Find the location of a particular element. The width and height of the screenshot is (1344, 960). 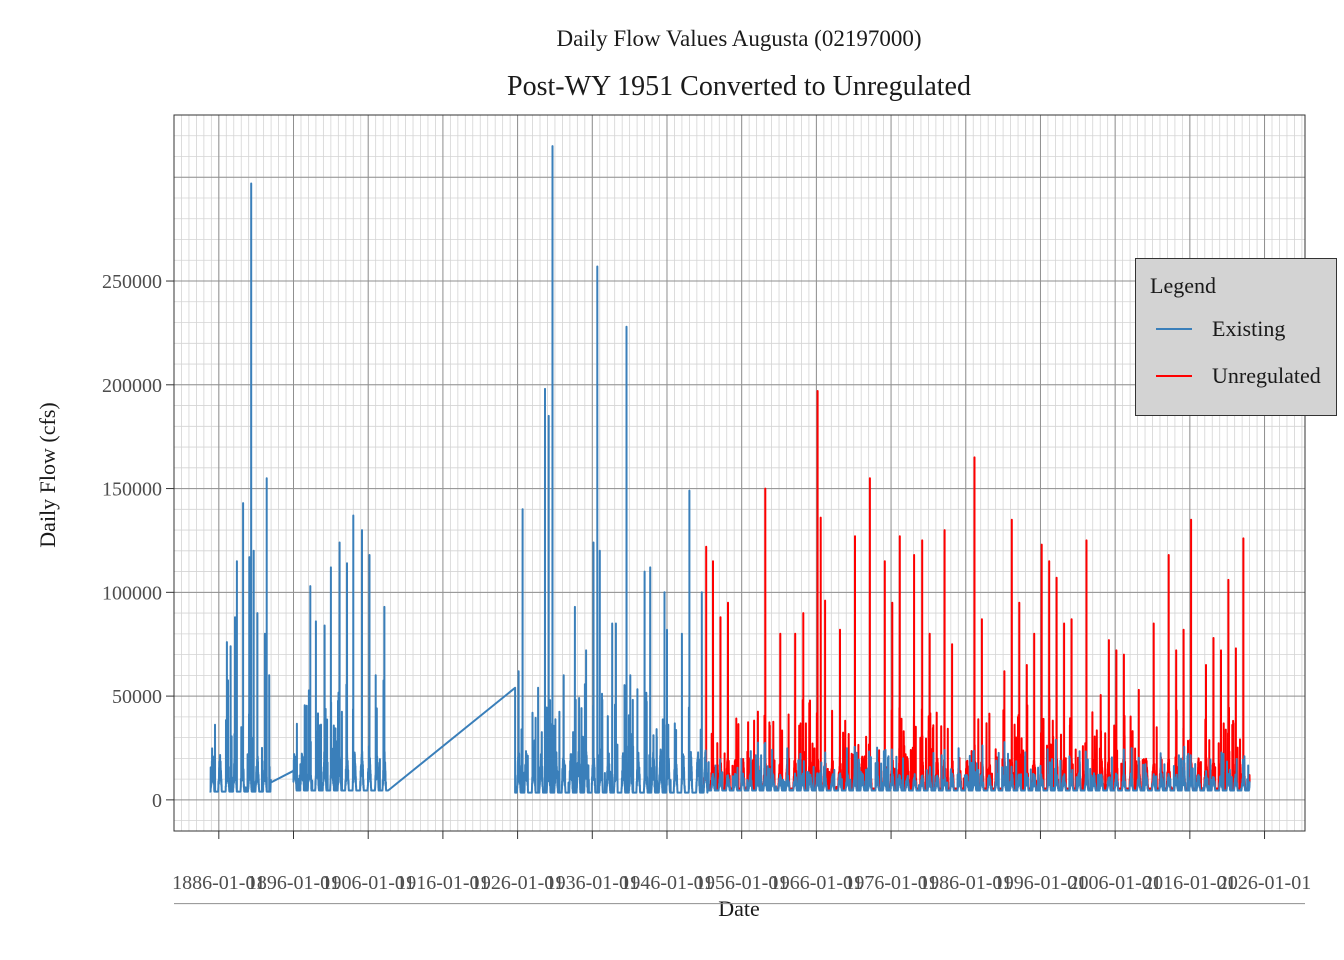

x-axis-label: Date is located at coordinates (739, 908).